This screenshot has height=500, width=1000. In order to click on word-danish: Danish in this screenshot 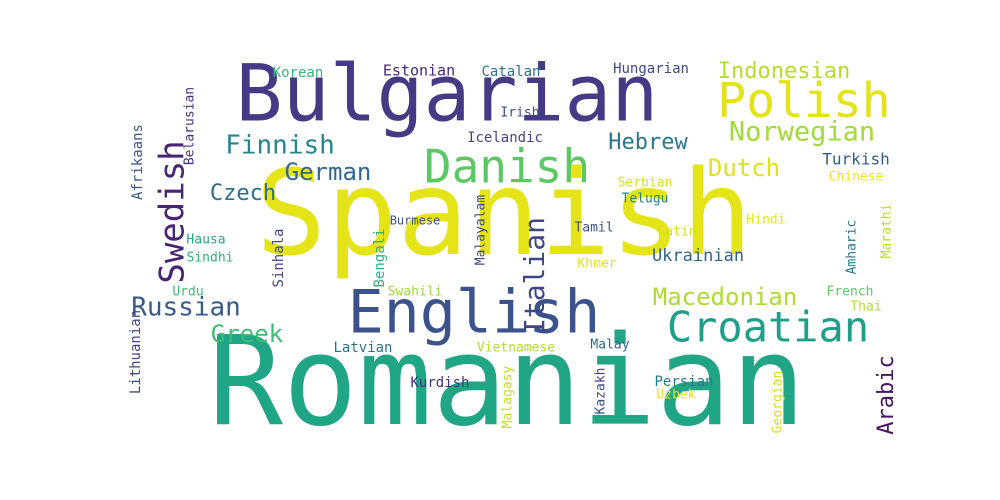, I will do `click(507, 167)`.